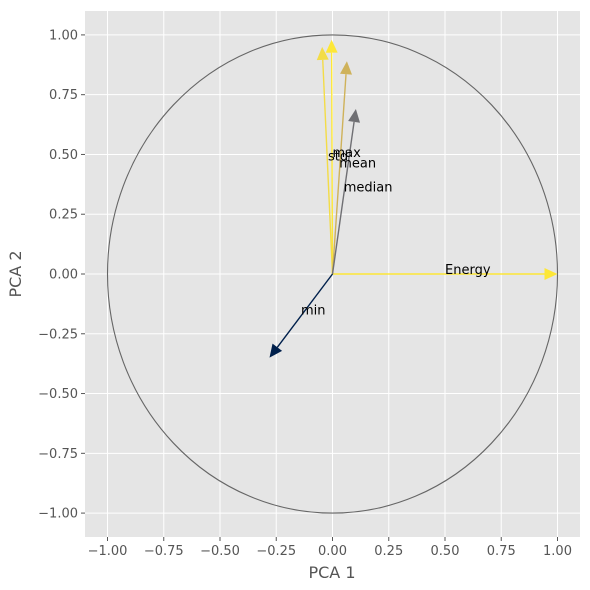 The width and height of the screenshot is (590, 590). Describe the element at coordinates (108, 551) in the screenshot. I see `x-tick-label: −1.00` at that location.